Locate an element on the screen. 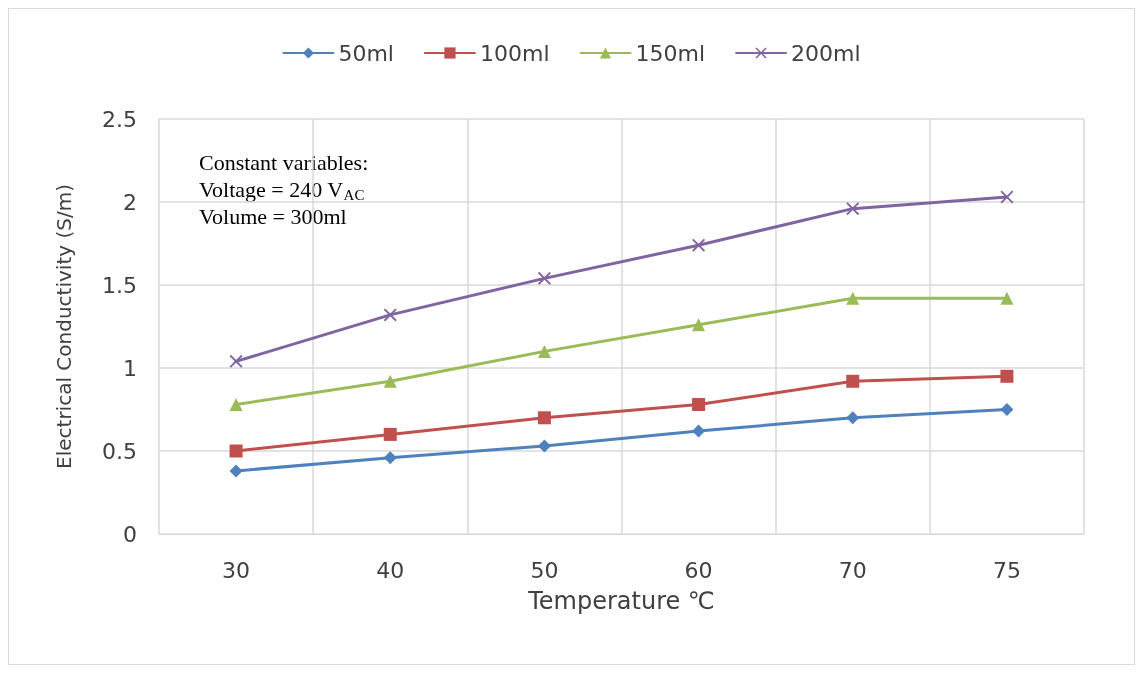 This screenshot has width=1147, height=677. legend-label: 150ml is located at coordinates (670, 53).